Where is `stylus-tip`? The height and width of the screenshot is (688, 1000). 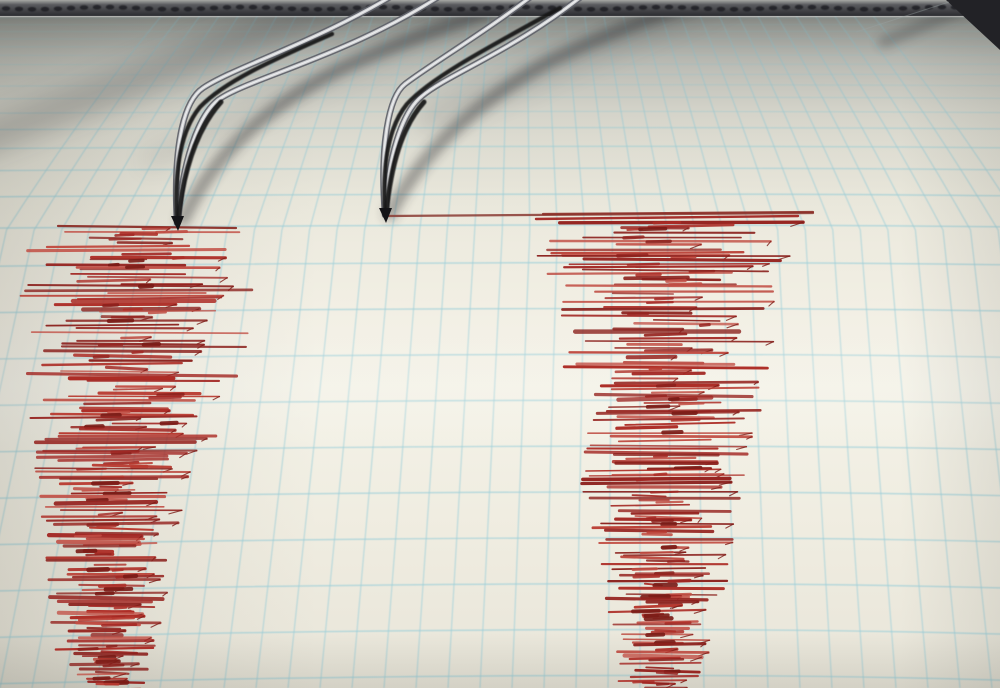 stylus-tip is located at coordinates (385, 215).